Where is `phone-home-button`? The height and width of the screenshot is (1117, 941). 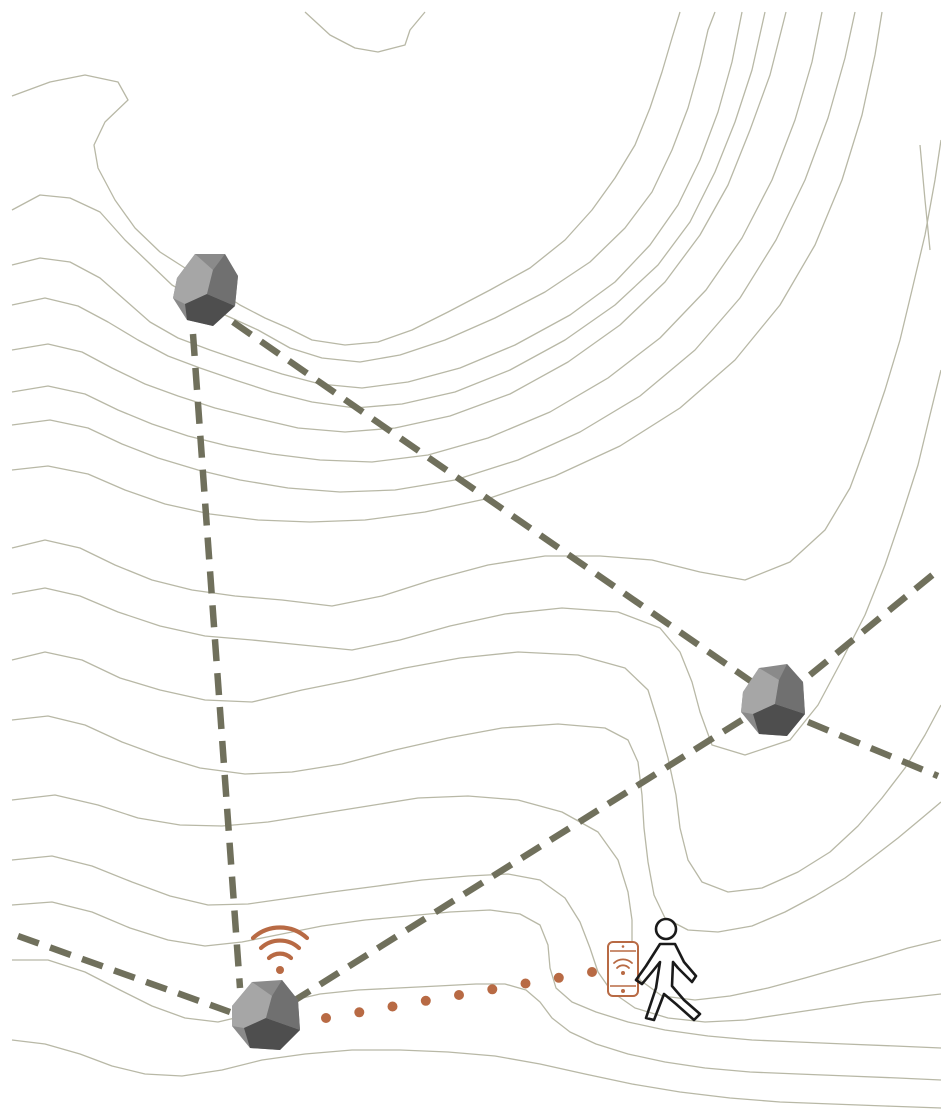
phone-home-button is located at coordinates (623, 991).